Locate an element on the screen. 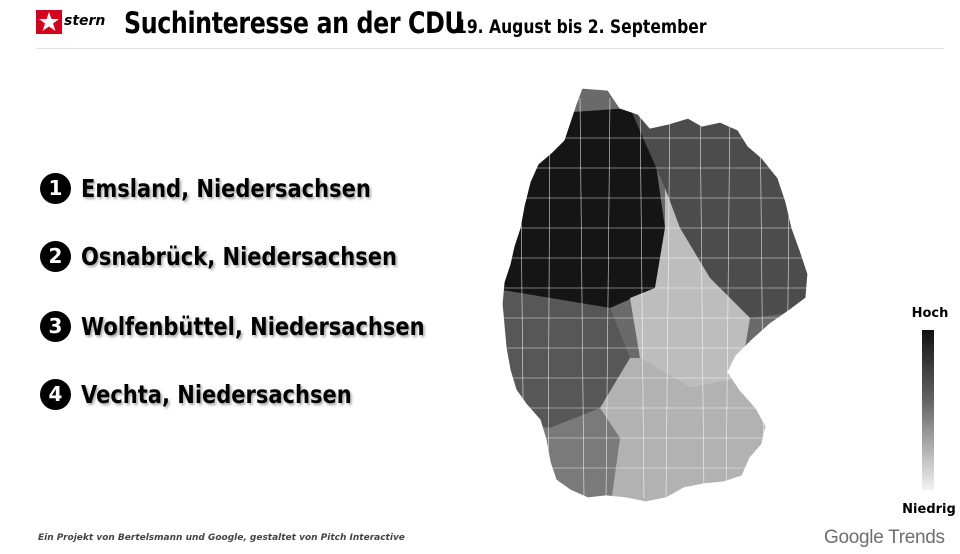 This screenshot has width=960, height=554. page-title: Suchinteresse an der CDU is located at coordinates (294, 23).